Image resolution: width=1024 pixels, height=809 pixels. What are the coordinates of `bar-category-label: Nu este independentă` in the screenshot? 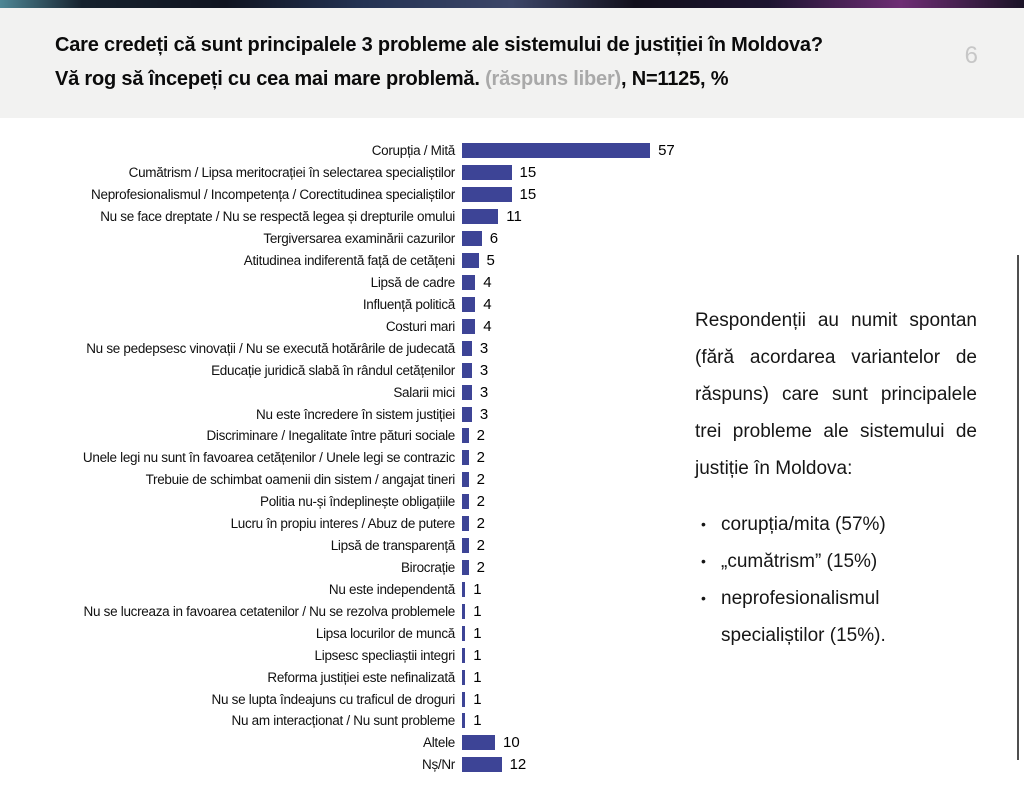 It's located at (391, 589).